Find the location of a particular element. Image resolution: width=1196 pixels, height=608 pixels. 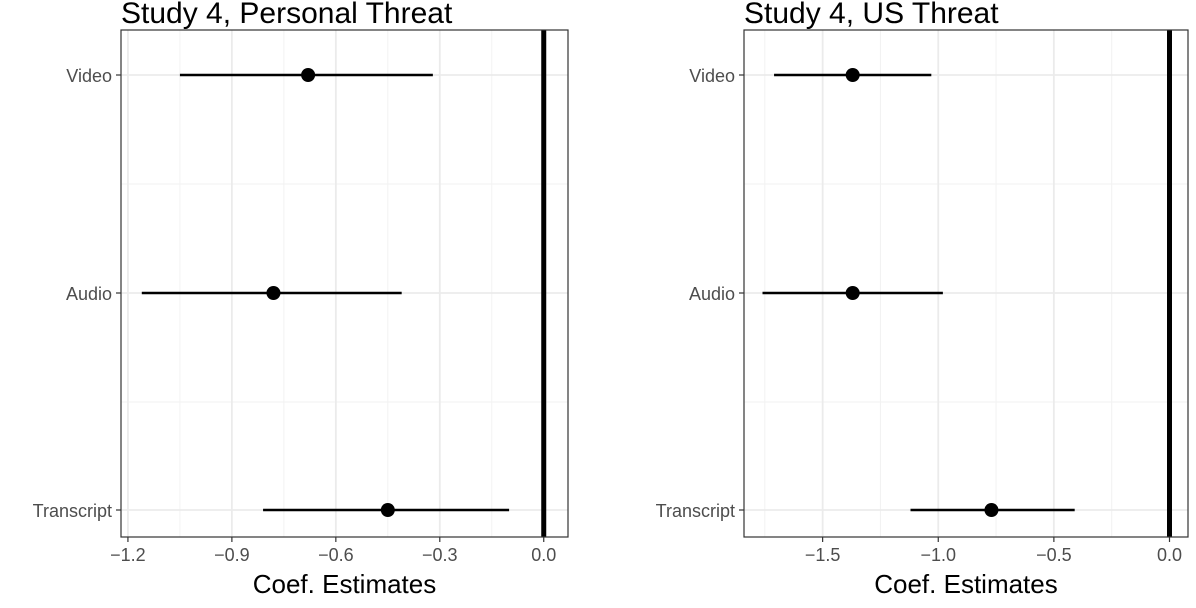

chart-title: Study 4, Personal Threat is located at coordinates (287, 15).